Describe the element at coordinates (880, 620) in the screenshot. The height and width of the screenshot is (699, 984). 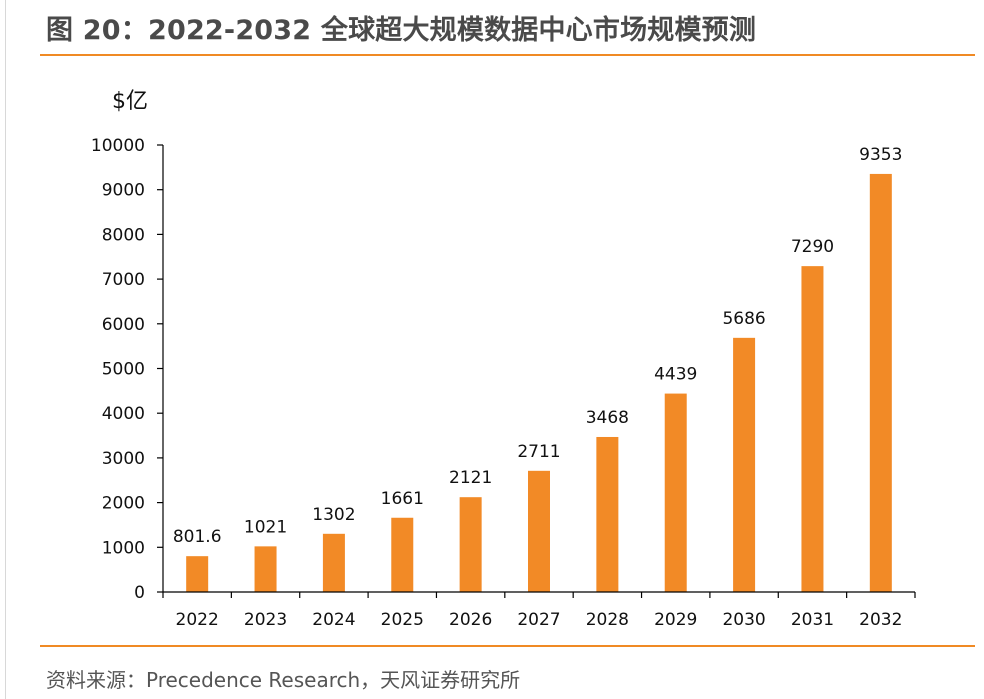
I see `x-tick-label-2032: 2032` at that location.